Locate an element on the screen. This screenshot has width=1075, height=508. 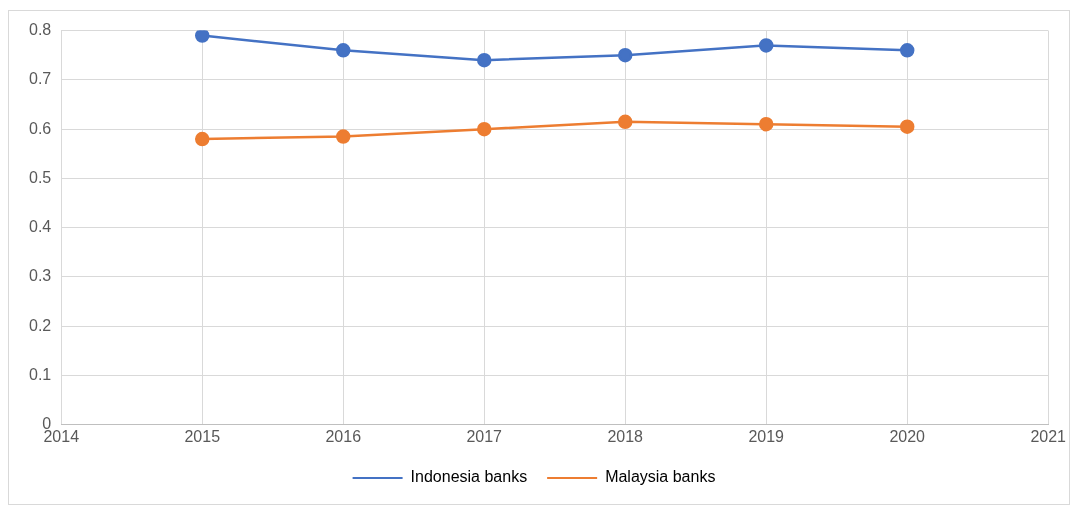
legend-label: Malaysia banks is located at coordinates (660, 477).